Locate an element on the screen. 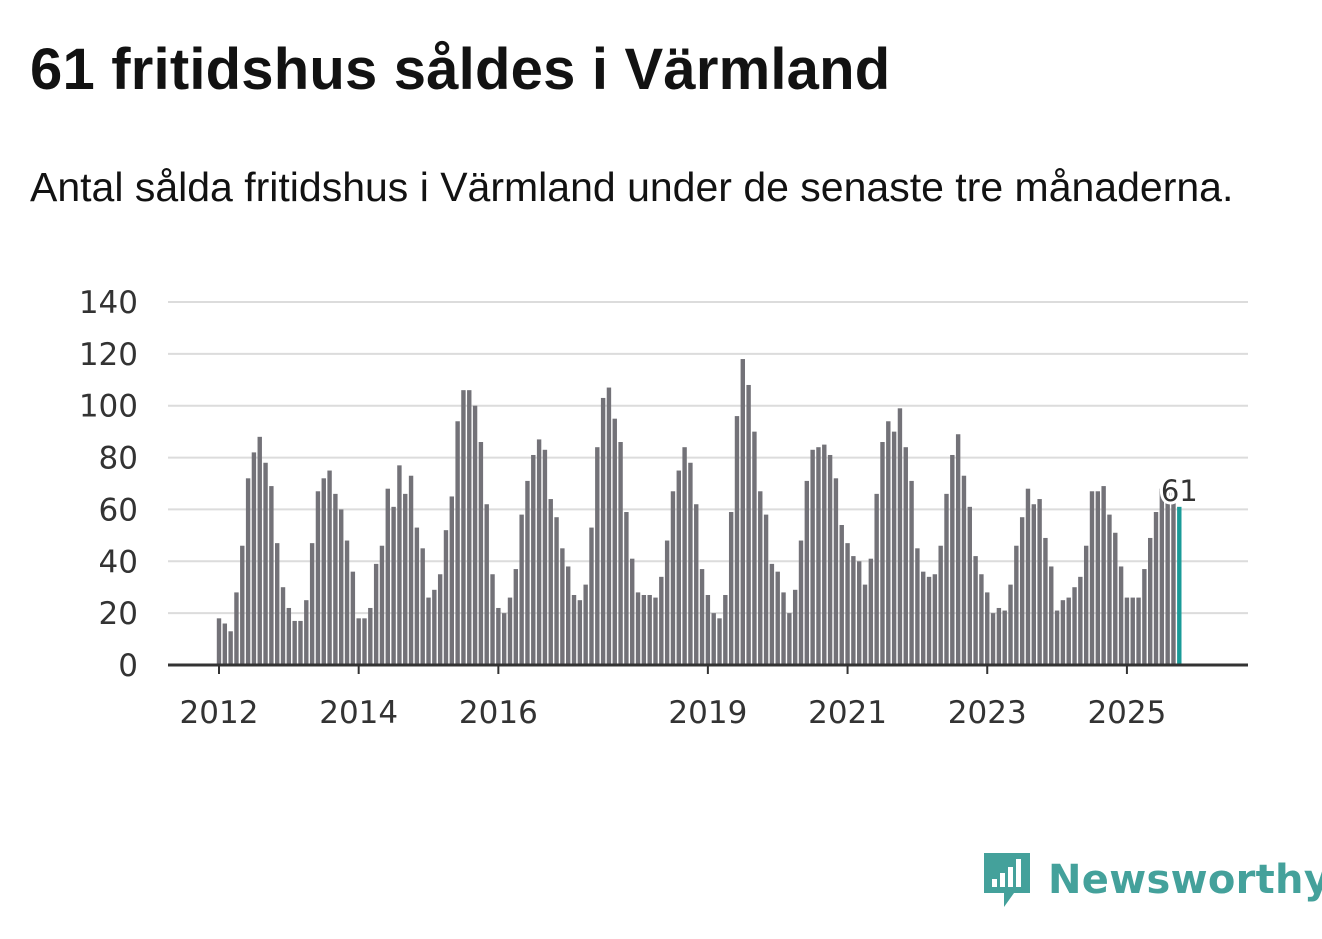 This screenshot has height=939, width=1322. highlight-data-label: 61 is located at coordinates (1179, 491).